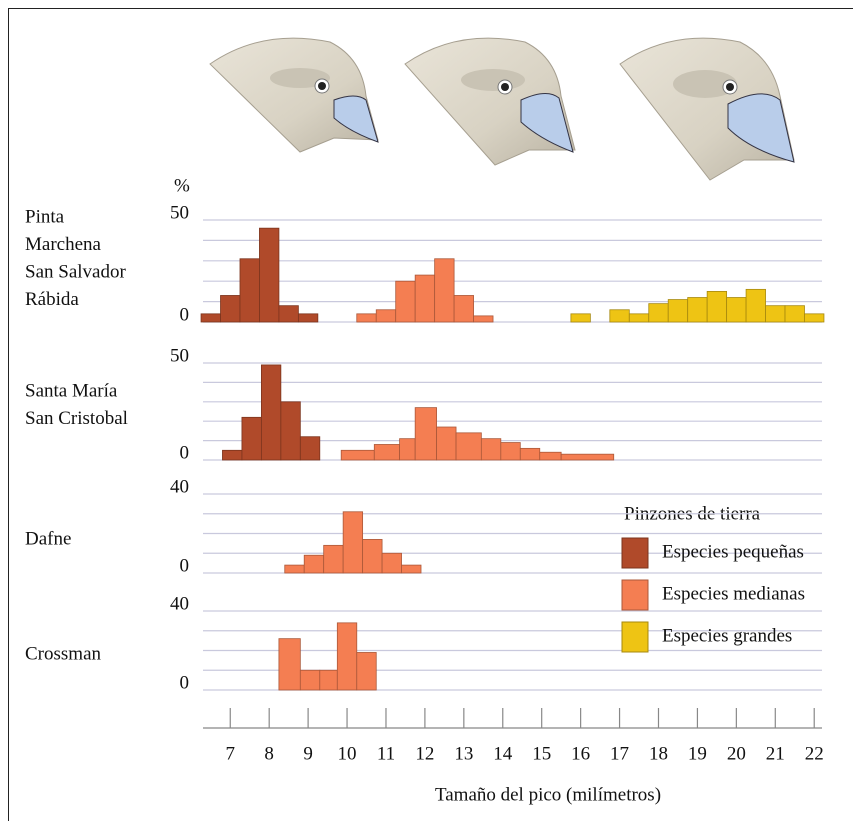 Image resolution: width=853 pixels, height=821 pixels. Describe the element at coordinates (48, 538) in the screenshot. I see `panel-label: Dafne` at that location.